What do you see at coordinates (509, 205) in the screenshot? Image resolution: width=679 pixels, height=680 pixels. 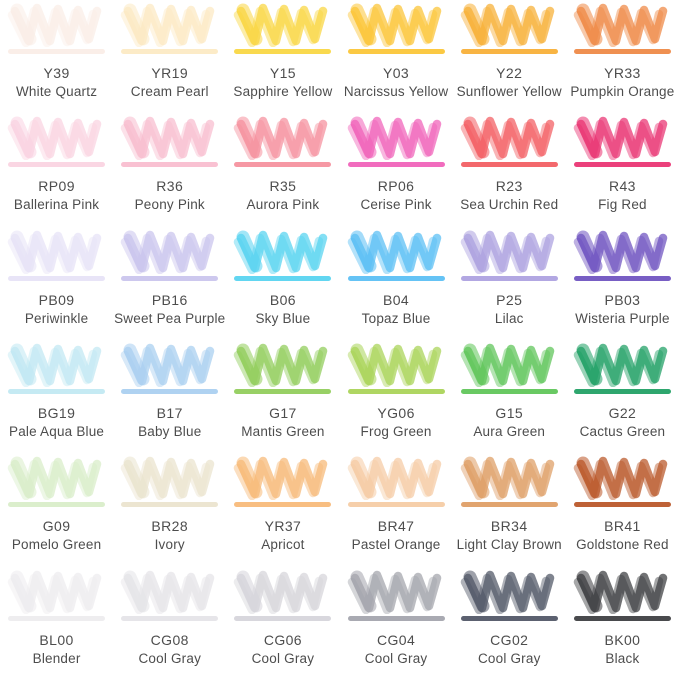 I see `swatch-name: Sea Urchin Red` at bounding box center [509, 205].